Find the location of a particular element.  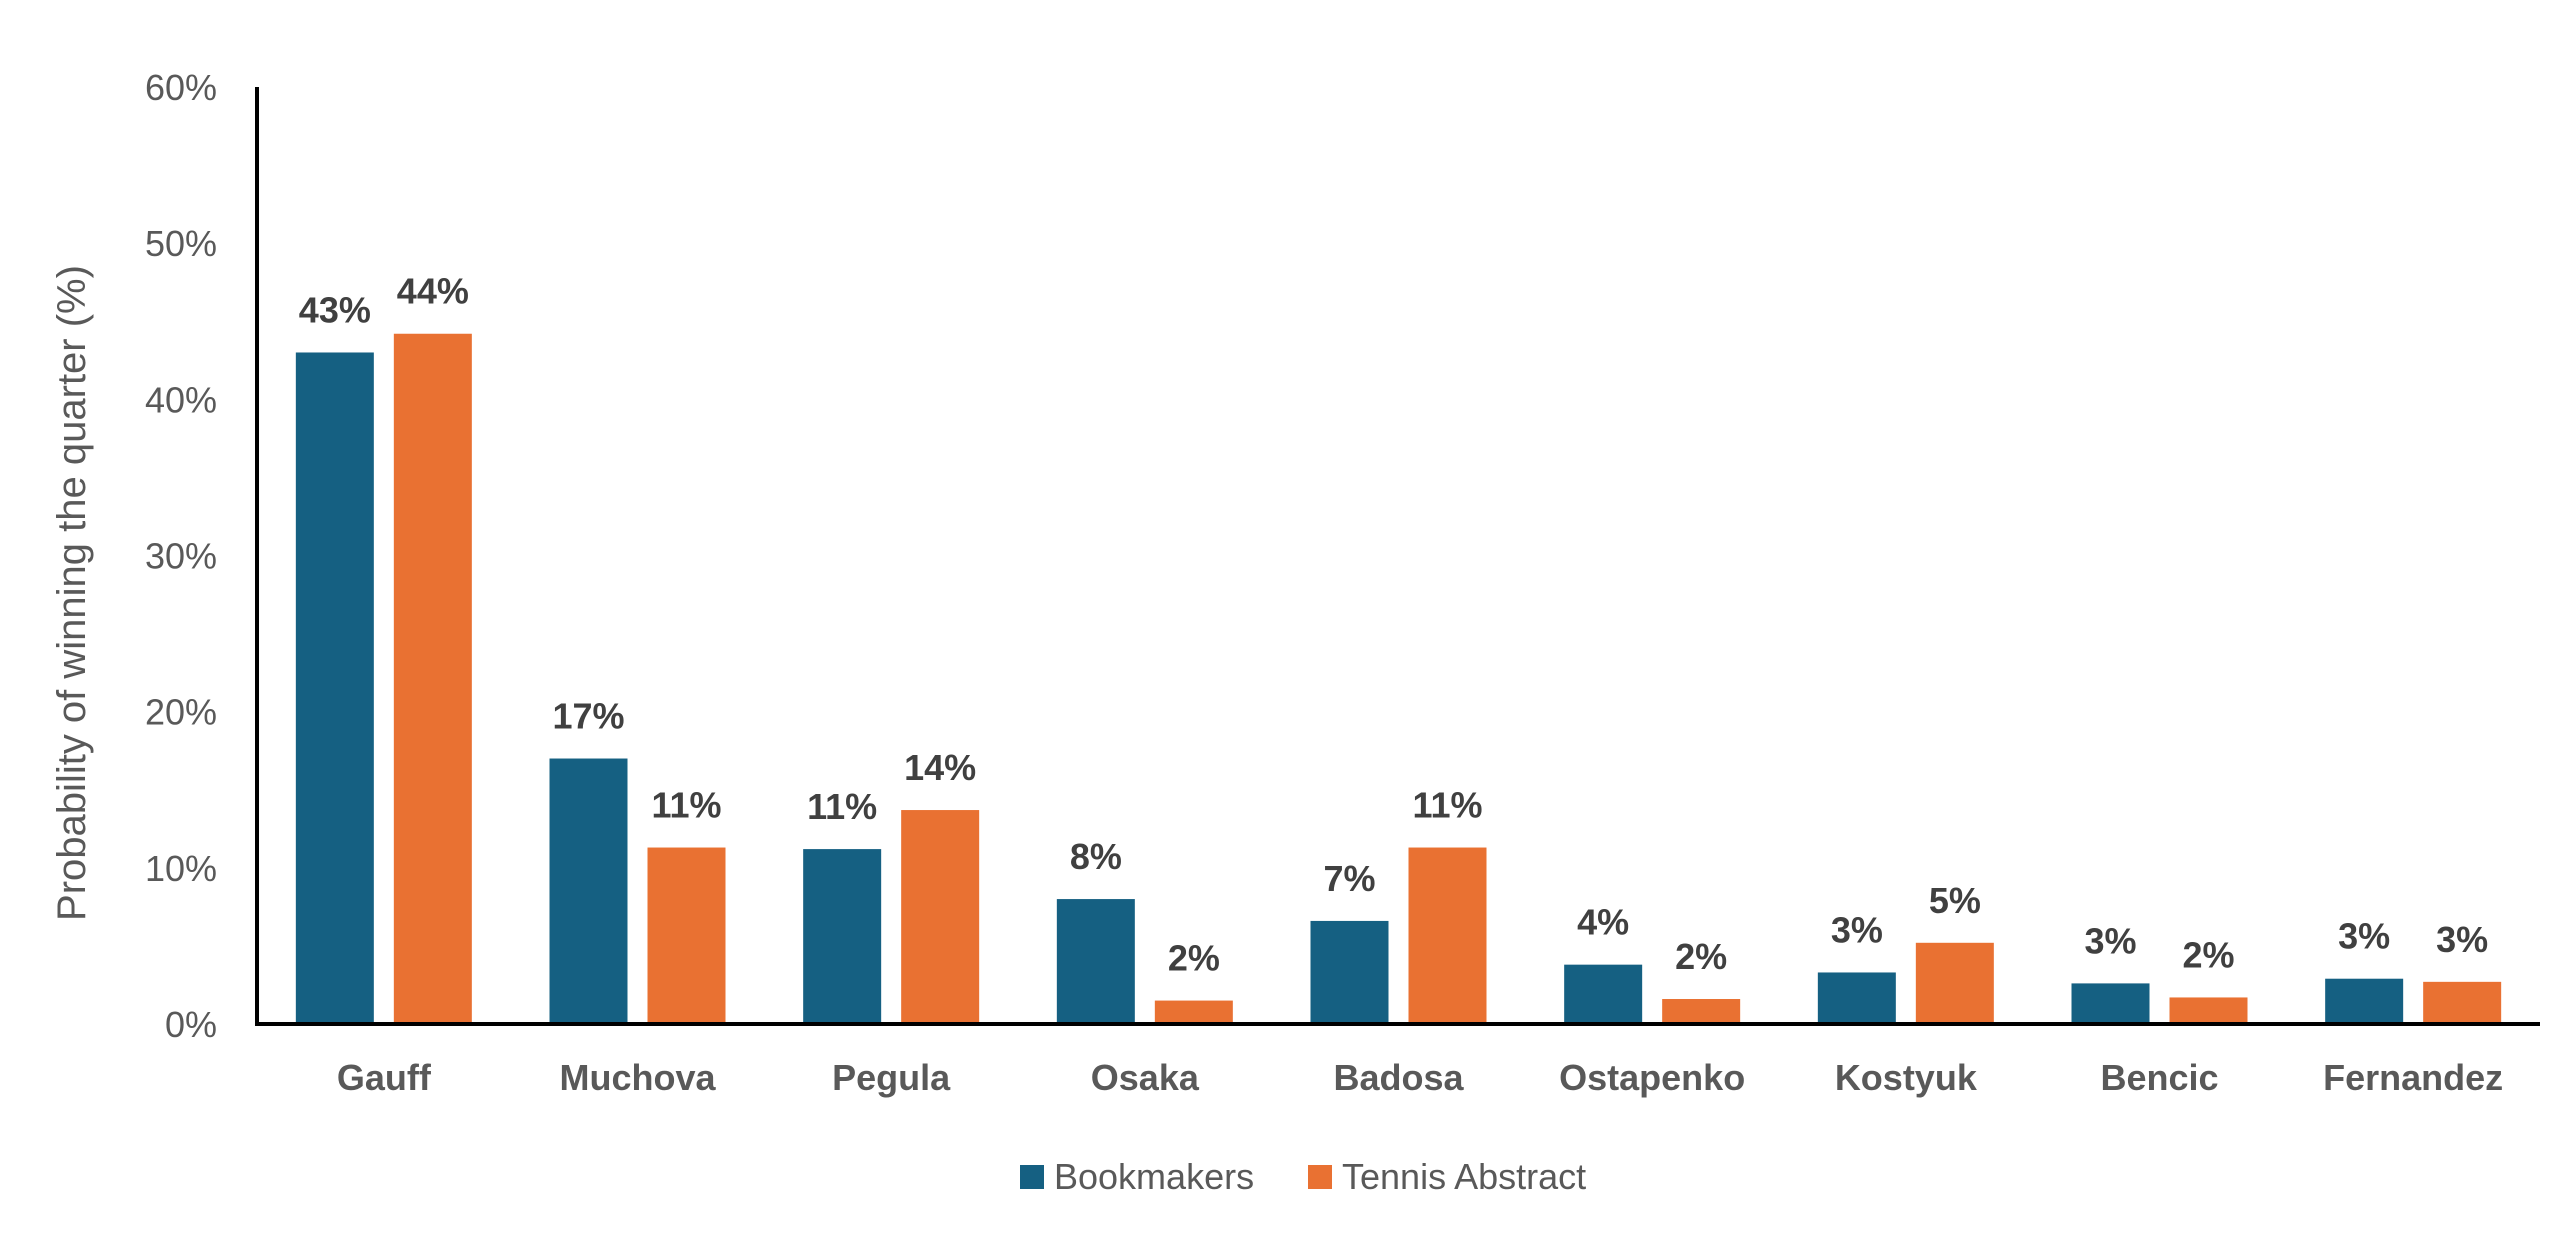

y-tick-label: 50% is located at coordinates (181, 243).